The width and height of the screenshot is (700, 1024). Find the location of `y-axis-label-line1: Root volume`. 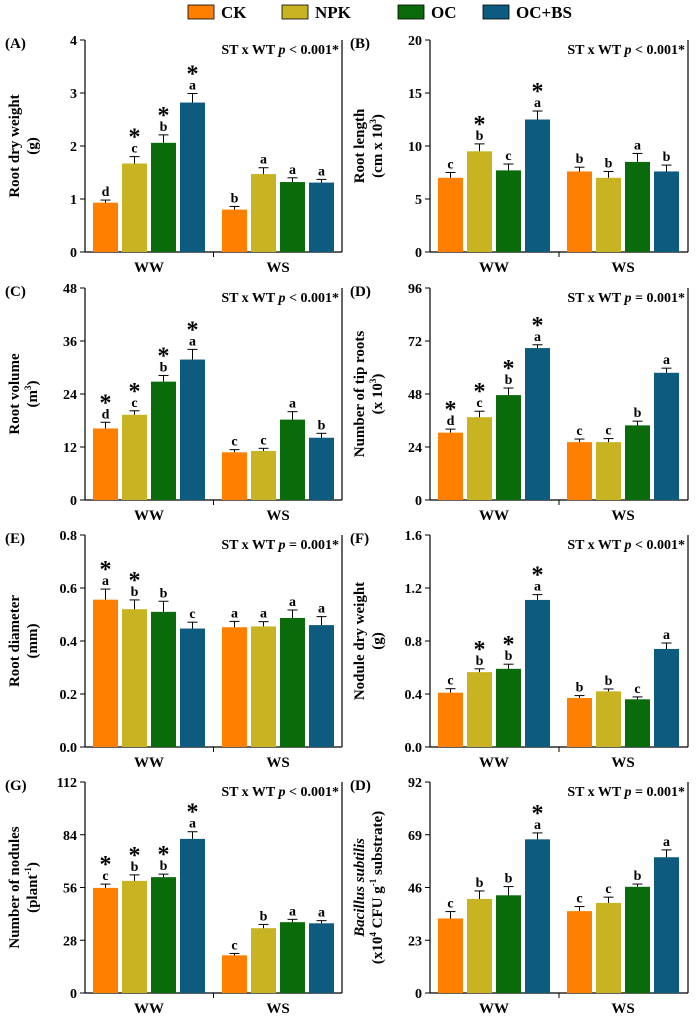

y-axis-label-line1: Root volume is located at coordinates (15, 394).